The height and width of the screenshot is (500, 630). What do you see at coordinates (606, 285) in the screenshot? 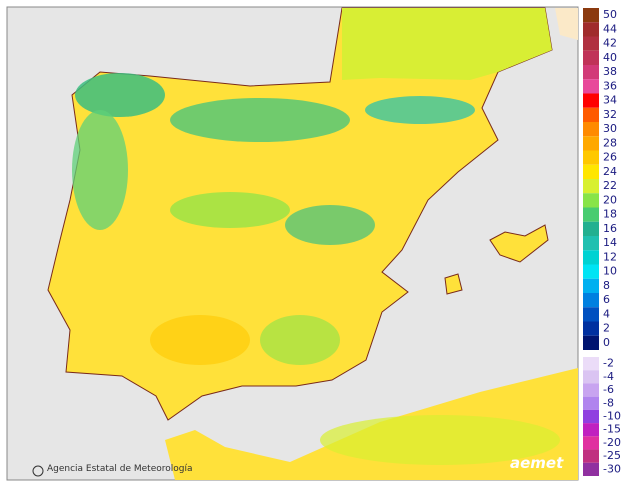
I see `legend-label: 8` at bounding box center [606, 285].